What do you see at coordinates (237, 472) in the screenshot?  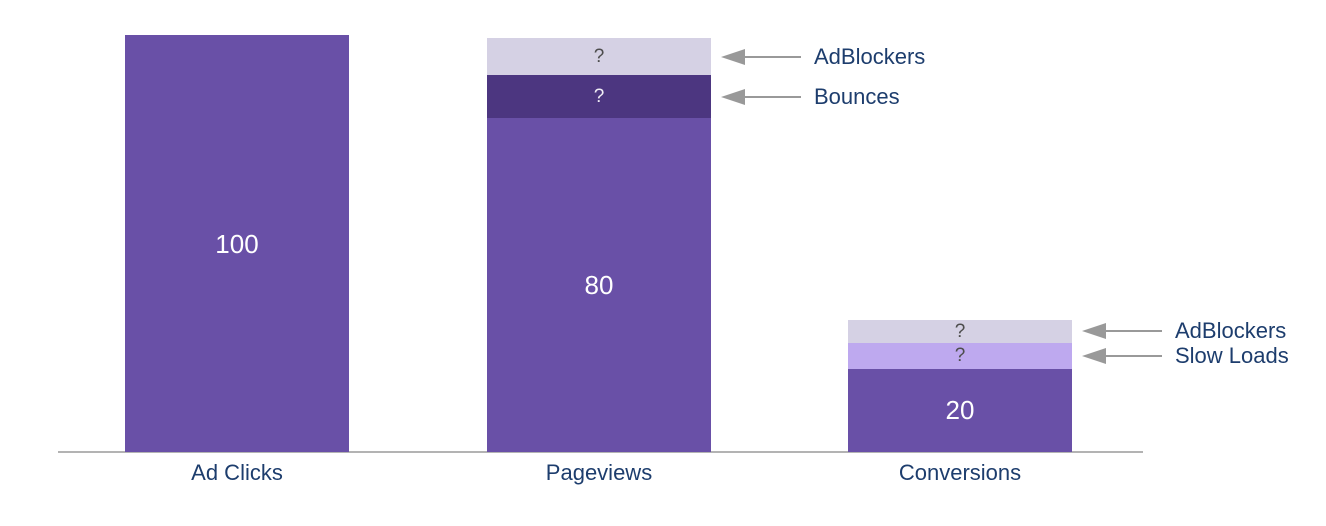 I see `category-label-ad-clicks: Ad Clicks` at bounding box center [237, 472].